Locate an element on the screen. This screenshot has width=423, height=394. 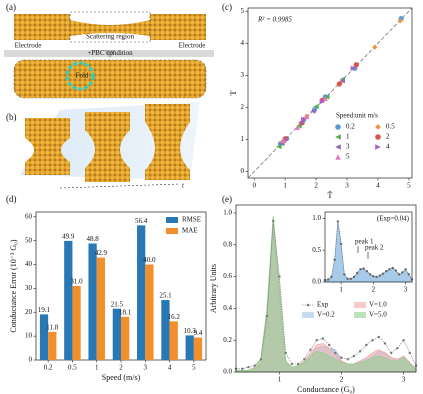
value-label: 10.3 is located at coordinates (190, 331).